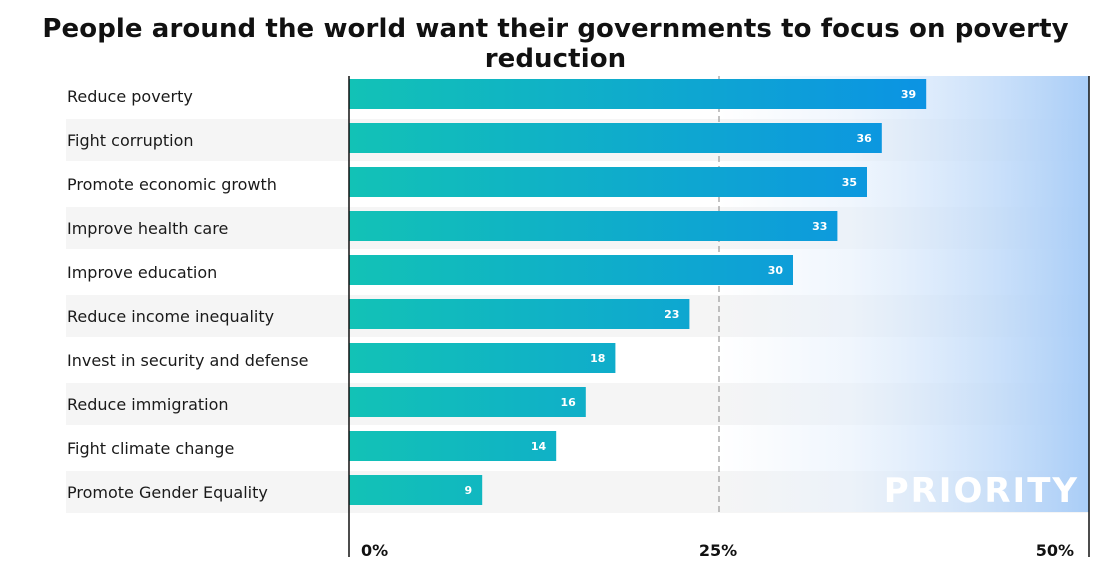 This screenshot has width=1111, height=564. What do you see at coordinates (147, 228) in the screenshot?
I see `category-label: Improve health care` at bounding box center [147, 228].